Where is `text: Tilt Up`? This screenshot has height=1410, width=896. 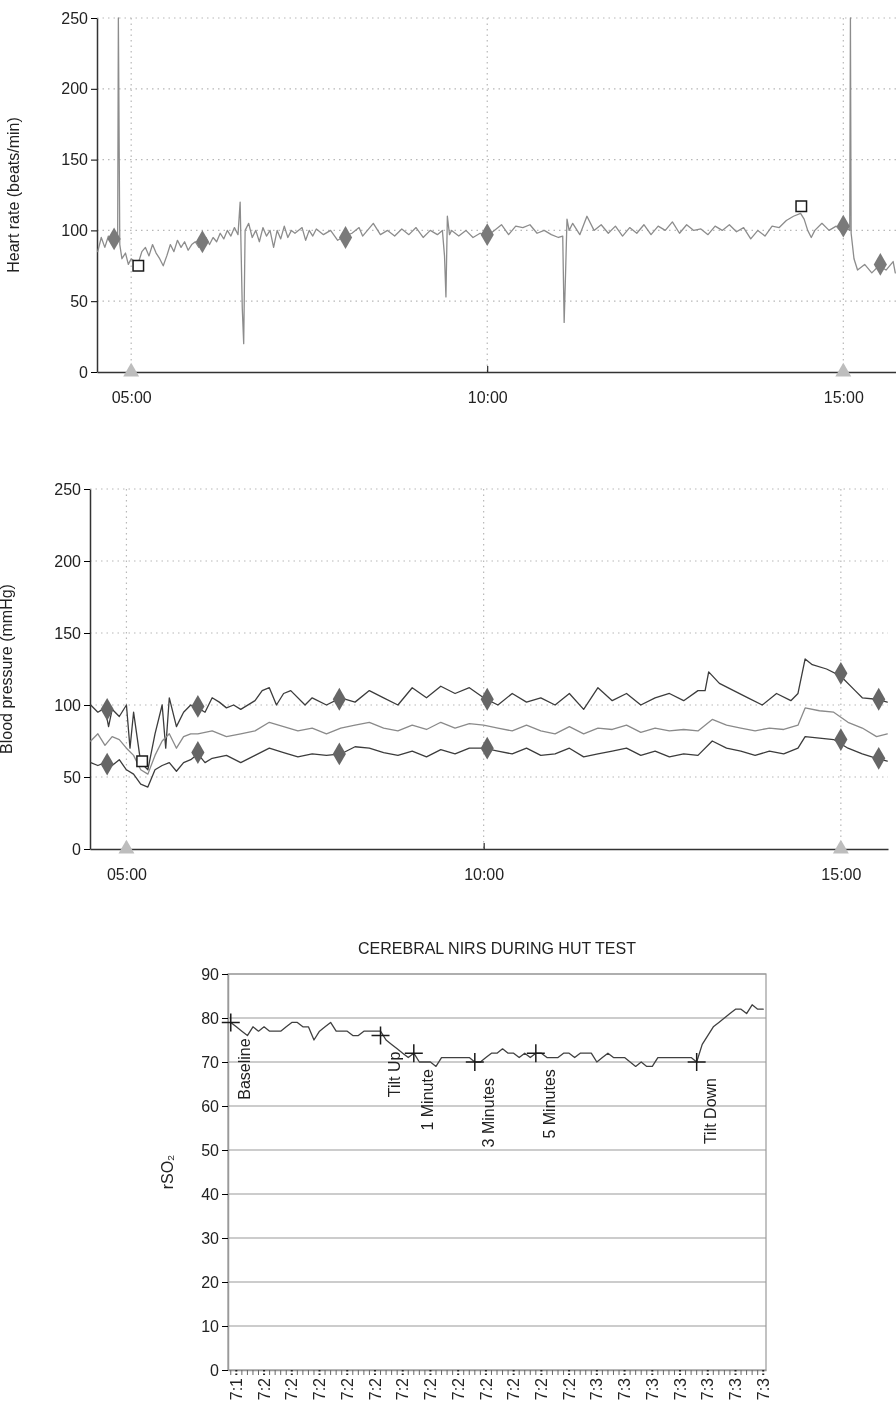
text: Tilt Up is located at coordinates (395, 1074).